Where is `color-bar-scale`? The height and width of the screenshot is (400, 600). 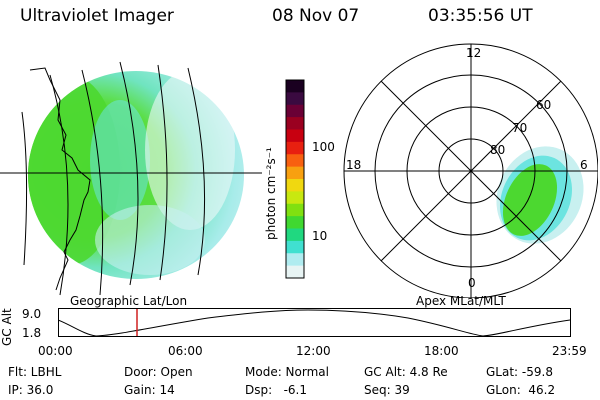 color-bar-scale is located at coordinates (295, 179).